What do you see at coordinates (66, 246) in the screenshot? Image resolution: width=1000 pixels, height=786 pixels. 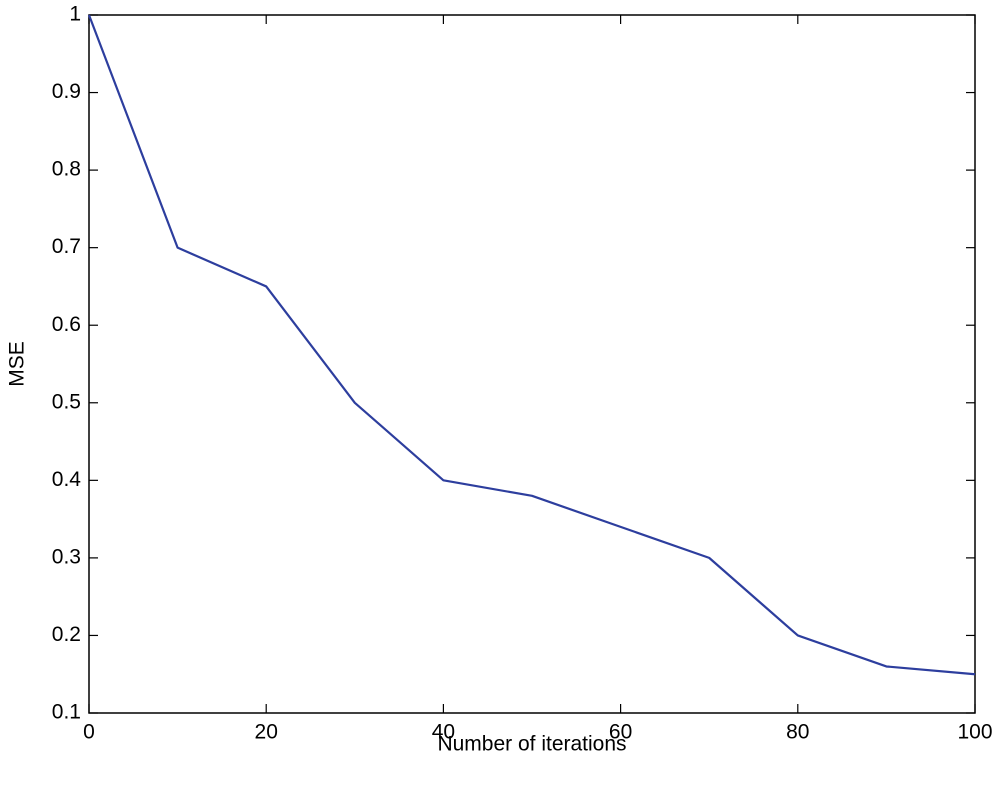 I see `y-tick-label: 0.7` at bounding box center [66, 246].